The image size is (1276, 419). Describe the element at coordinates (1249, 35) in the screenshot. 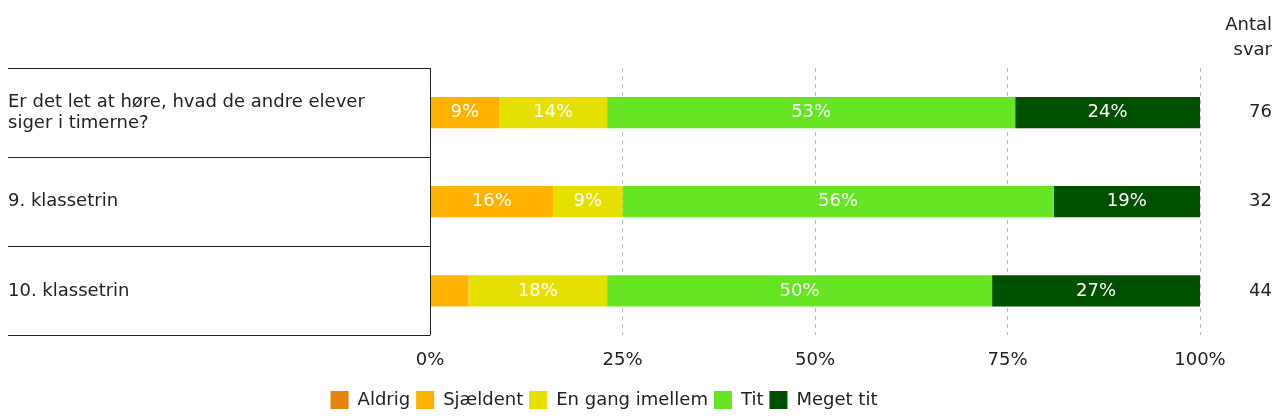

I see `text: Antal svar` at that location.